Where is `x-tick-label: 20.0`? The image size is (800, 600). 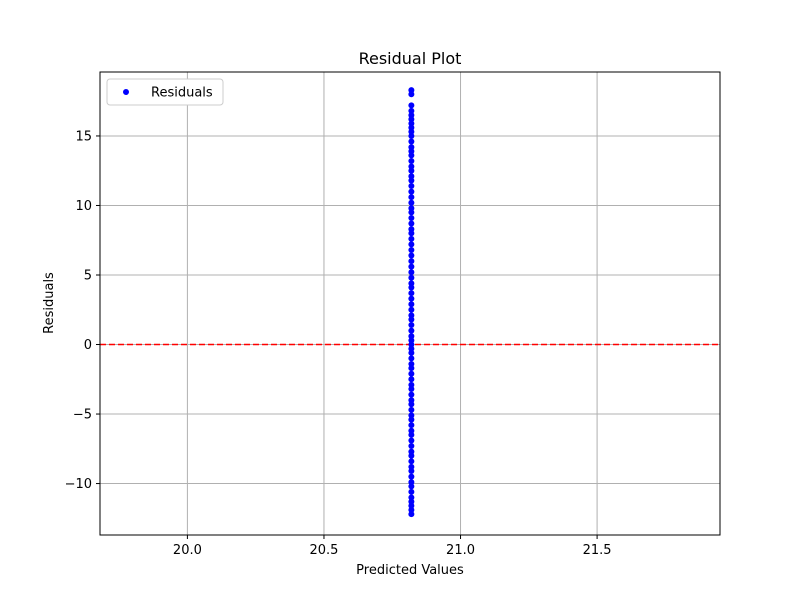 x-tick-label: 20.0 is located at coordinates (187, 550).